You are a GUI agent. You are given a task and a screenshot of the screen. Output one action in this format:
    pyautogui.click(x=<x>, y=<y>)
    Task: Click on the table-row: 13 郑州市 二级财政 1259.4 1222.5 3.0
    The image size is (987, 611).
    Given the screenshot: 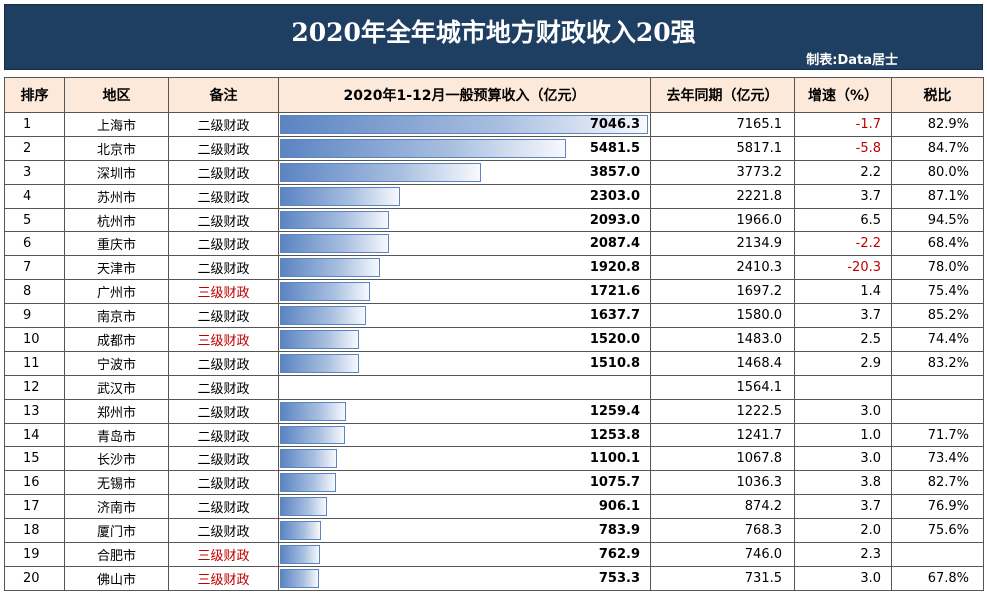 What is the action you would take?
    pyautogui.click(x=494, y=411)
    